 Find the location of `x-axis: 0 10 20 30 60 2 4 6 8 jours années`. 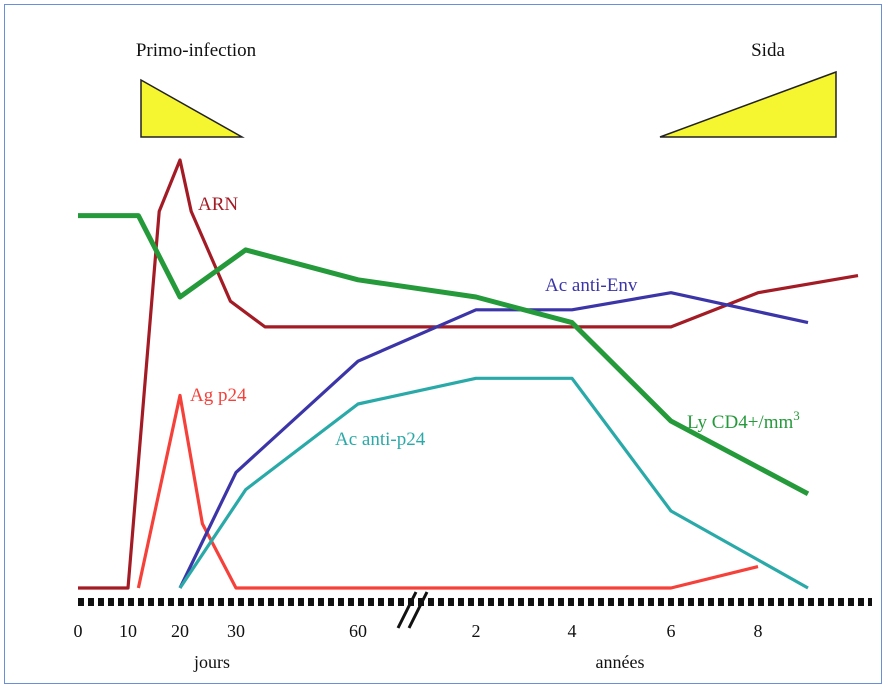

x-axis: 0 10 20 30 60 2 4 6 8 jours années is located at coordinates (473, 631).